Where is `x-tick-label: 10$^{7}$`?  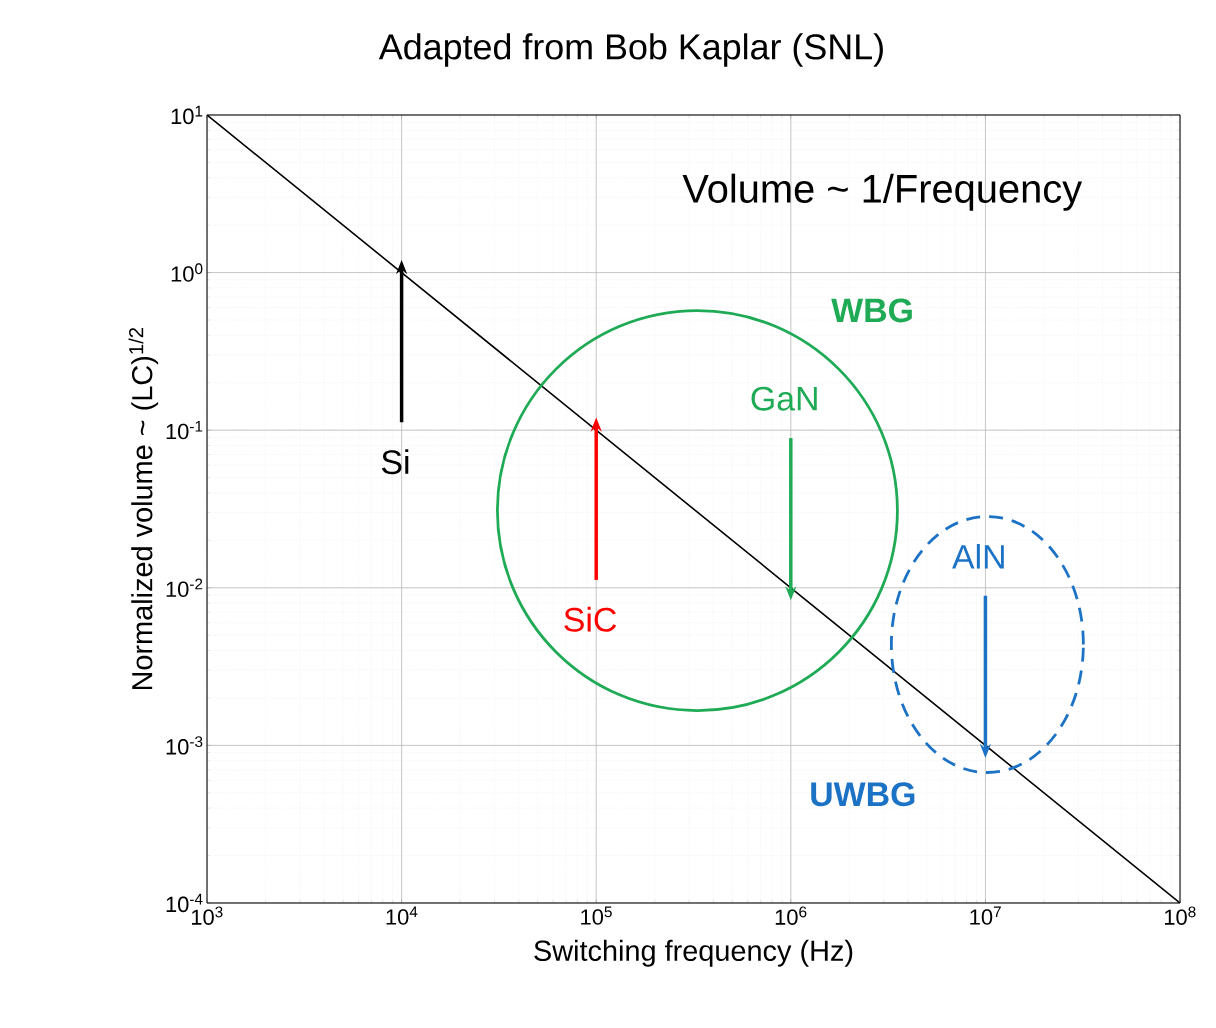 x-tick-label: 10$^{7}$ is located at coordinates (985, 915).